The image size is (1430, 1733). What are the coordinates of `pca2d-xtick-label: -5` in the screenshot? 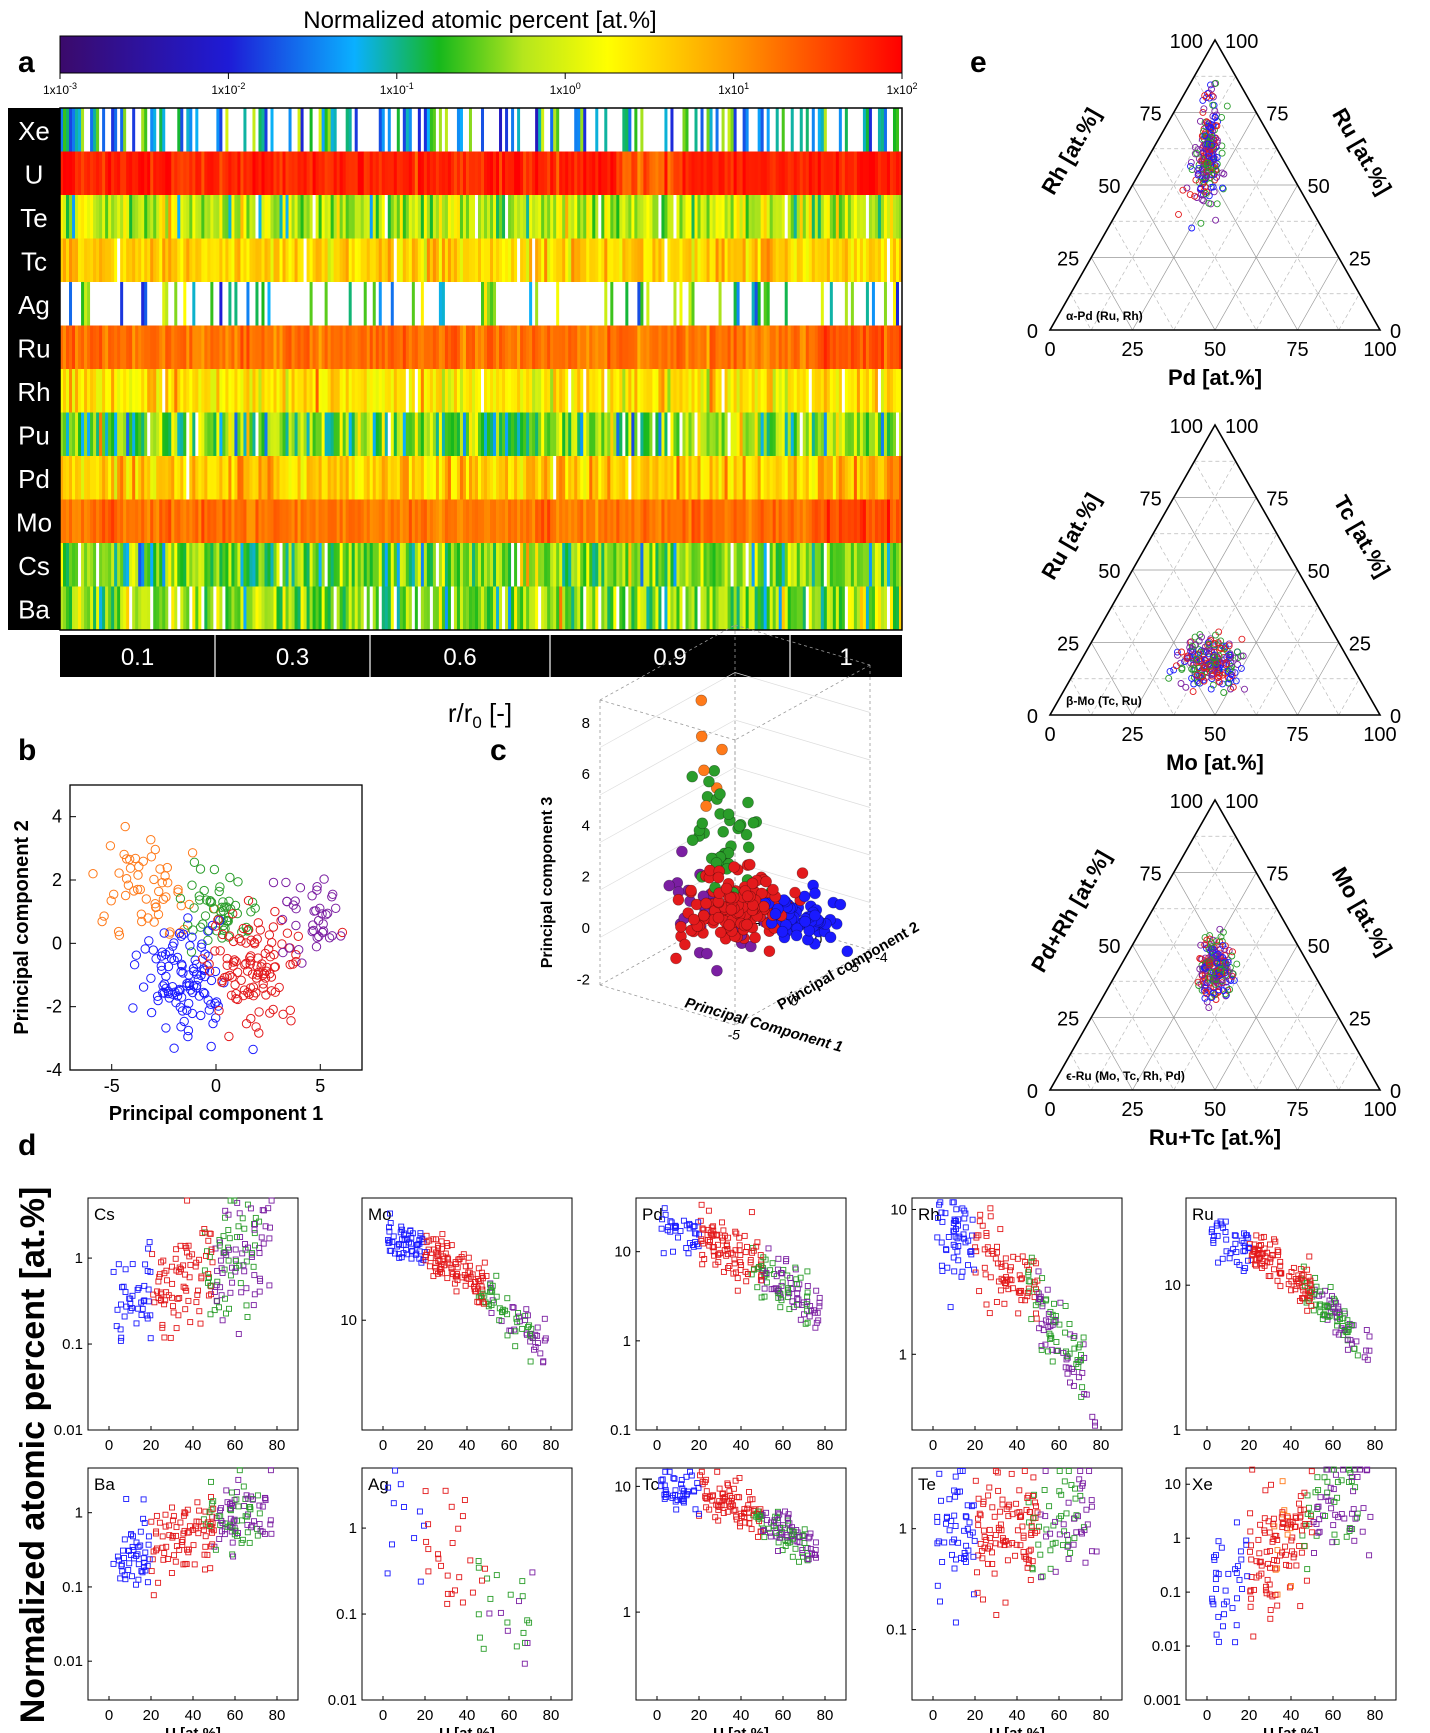 It's located at (112, 1086).